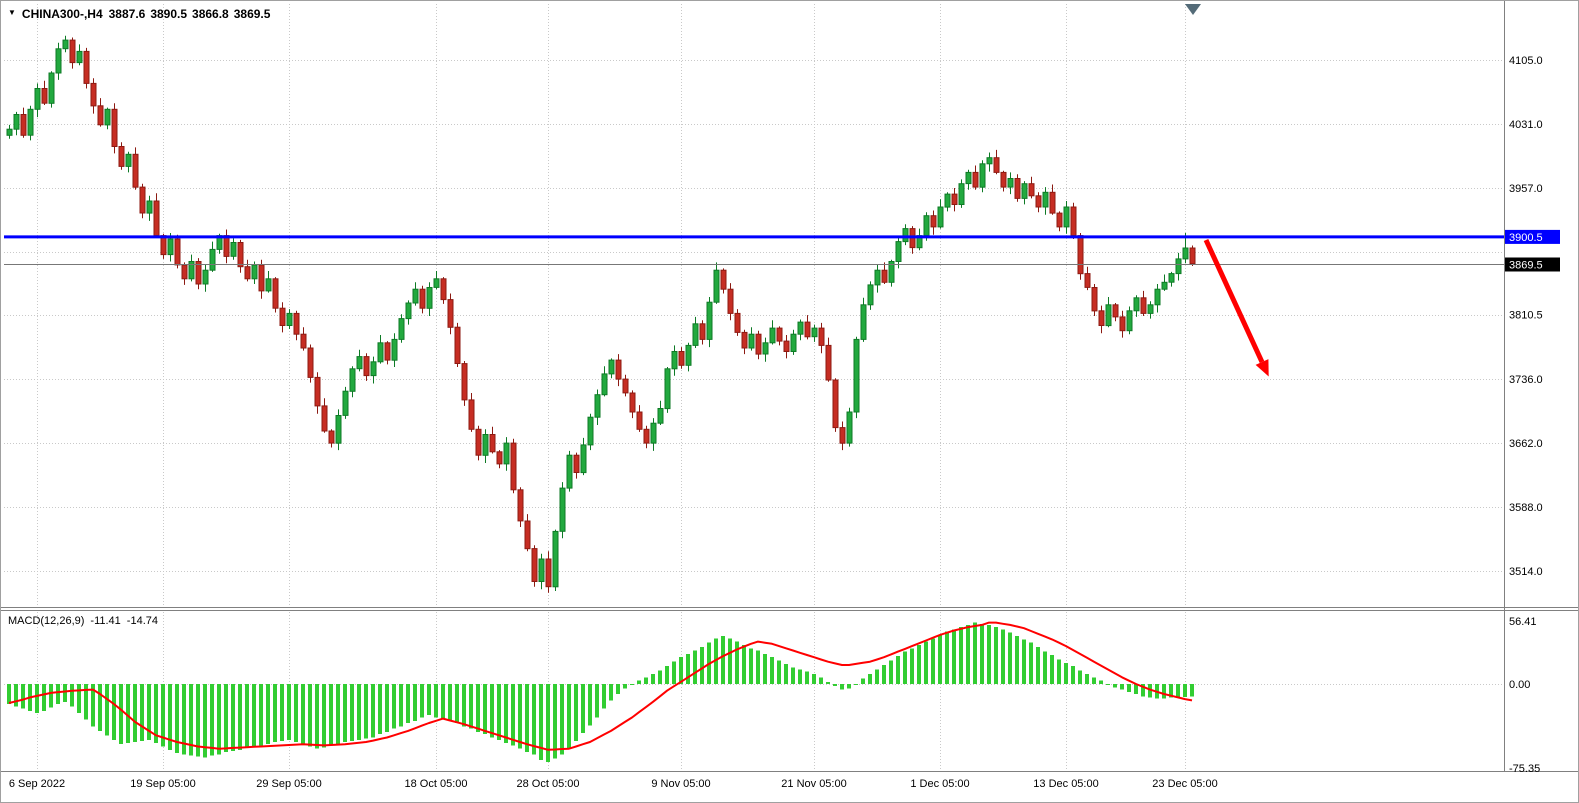 The image size is (1579, 803). Describe the element at coordinates (1532, 264) in the screenshot. I see `current-tag-bg` at that location.